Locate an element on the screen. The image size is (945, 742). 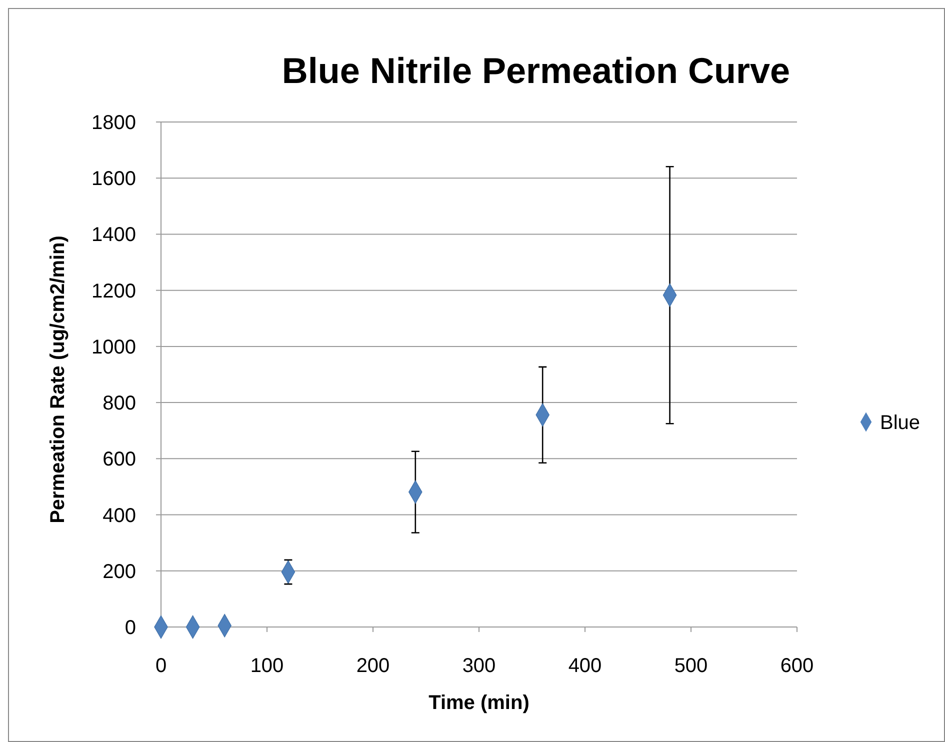
chart-title: Blue Nitrile Permeation Curve is located at coordinates (536, 70).